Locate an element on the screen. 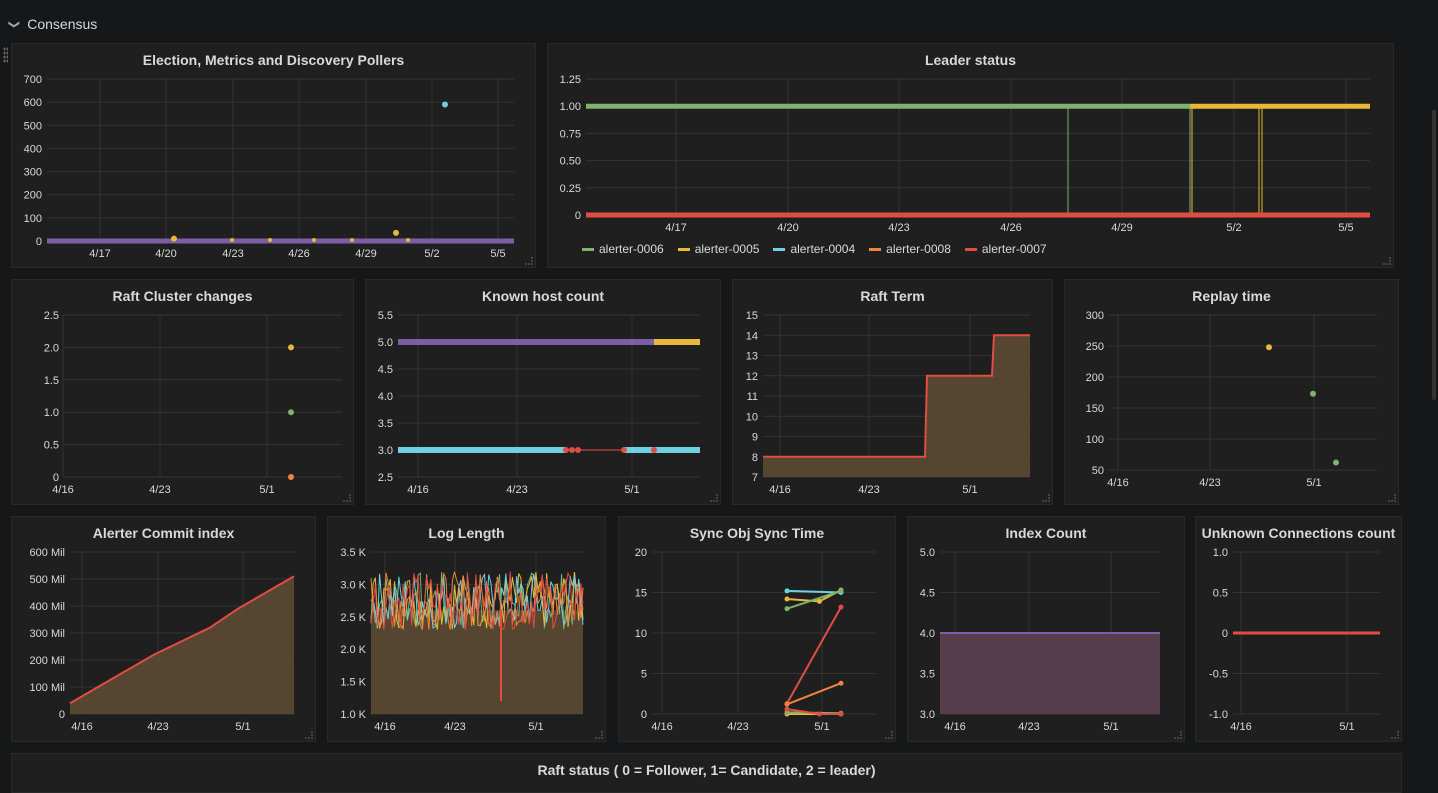 The image size is (1438, 793). panel-title: Log Length is located at coordinates (466, 533).